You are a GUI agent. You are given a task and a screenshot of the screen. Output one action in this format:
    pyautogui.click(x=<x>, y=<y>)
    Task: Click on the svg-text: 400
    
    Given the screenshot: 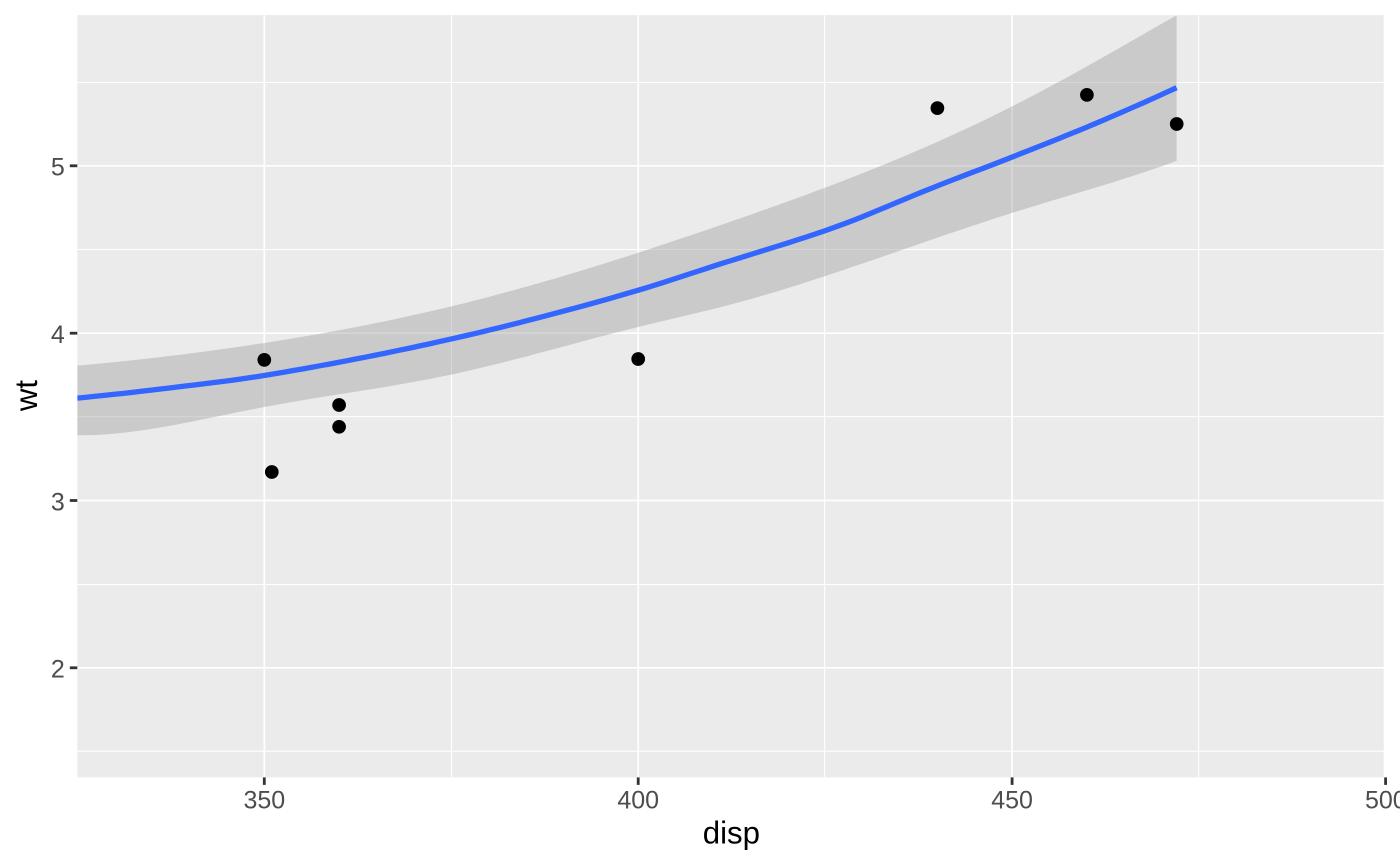 What is the action you would take?
    pyautogui.click(x=638, y=801)
    